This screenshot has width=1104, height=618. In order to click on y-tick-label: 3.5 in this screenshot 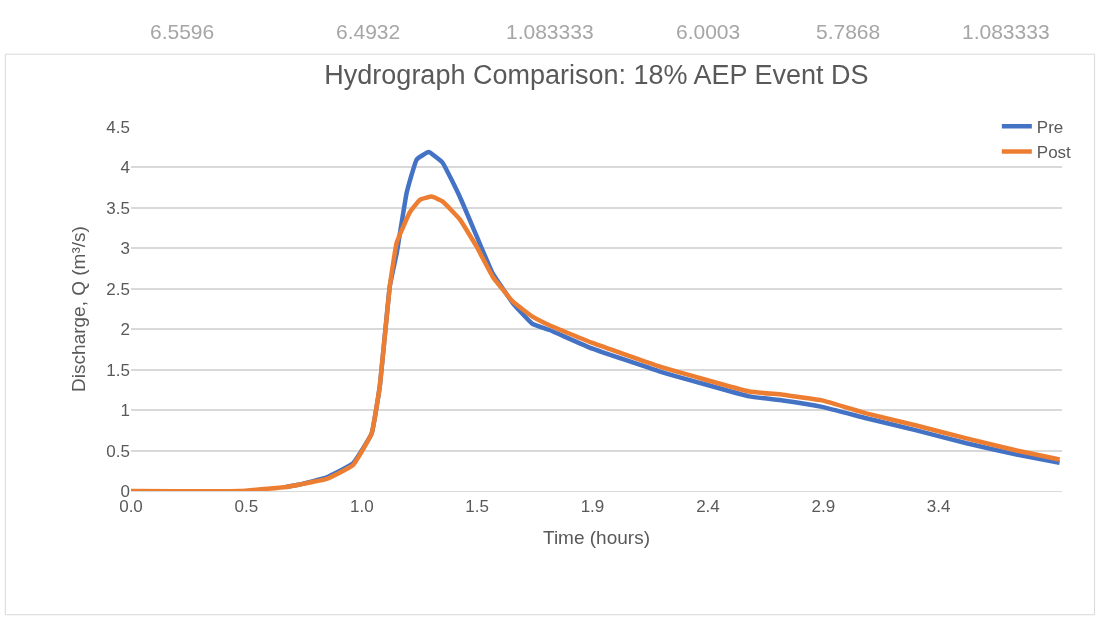, I will do `click(118, 208)`.